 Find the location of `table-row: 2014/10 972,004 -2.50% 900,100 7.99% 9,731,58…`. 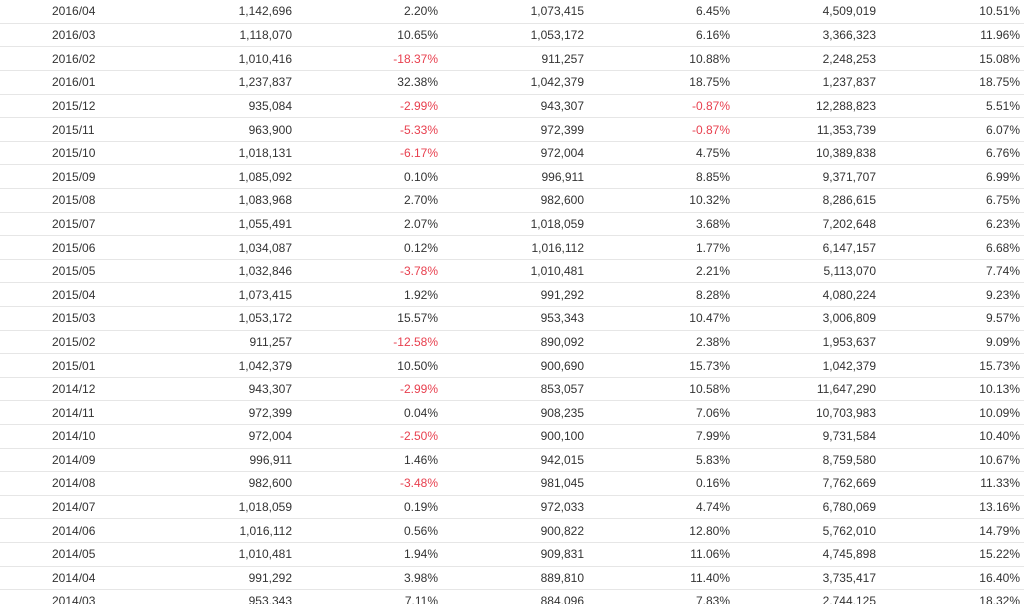

table-row: 2014/10 972,004 -2.50% 900,100 7.99% 9,731,58… is located at coordinates (512, 436).